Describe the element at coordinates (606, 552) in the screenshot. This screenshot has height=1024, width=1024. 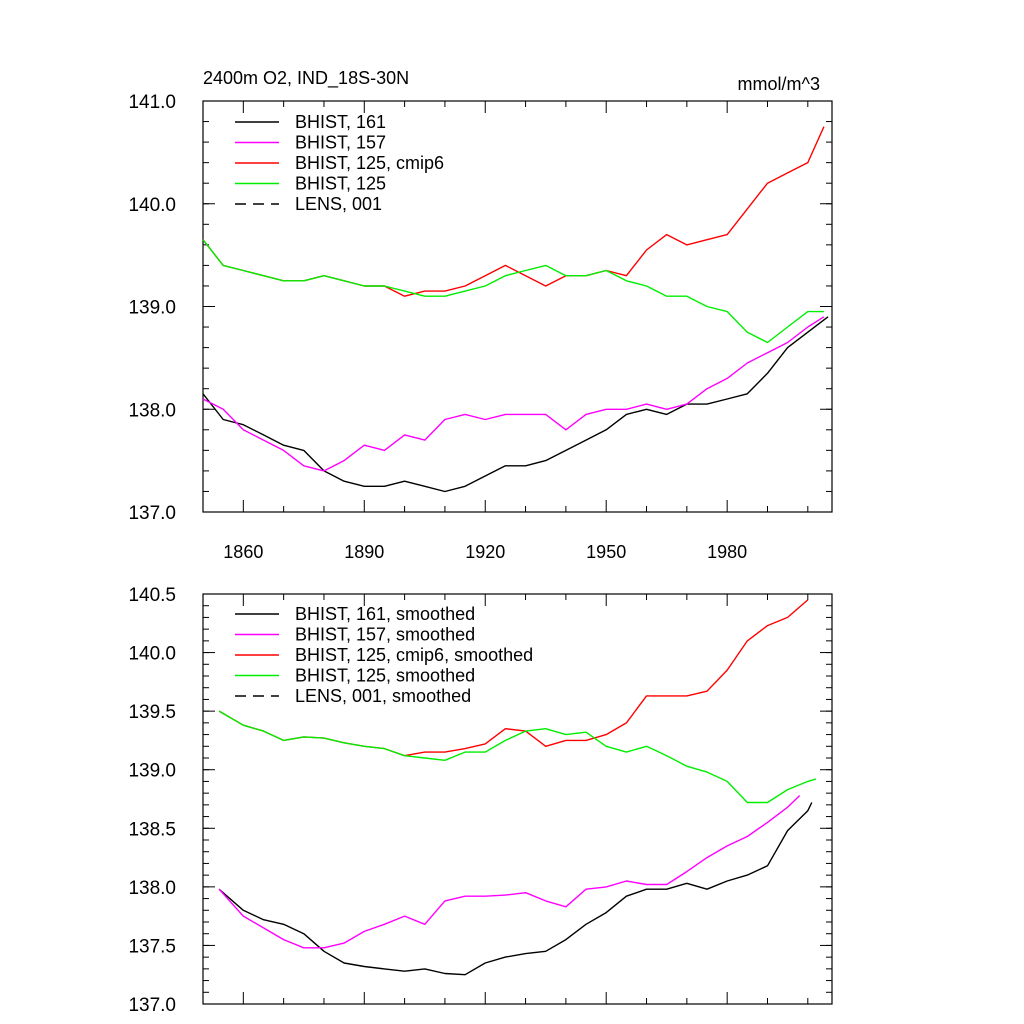
I see `x-tick-label: 1950` at that location.